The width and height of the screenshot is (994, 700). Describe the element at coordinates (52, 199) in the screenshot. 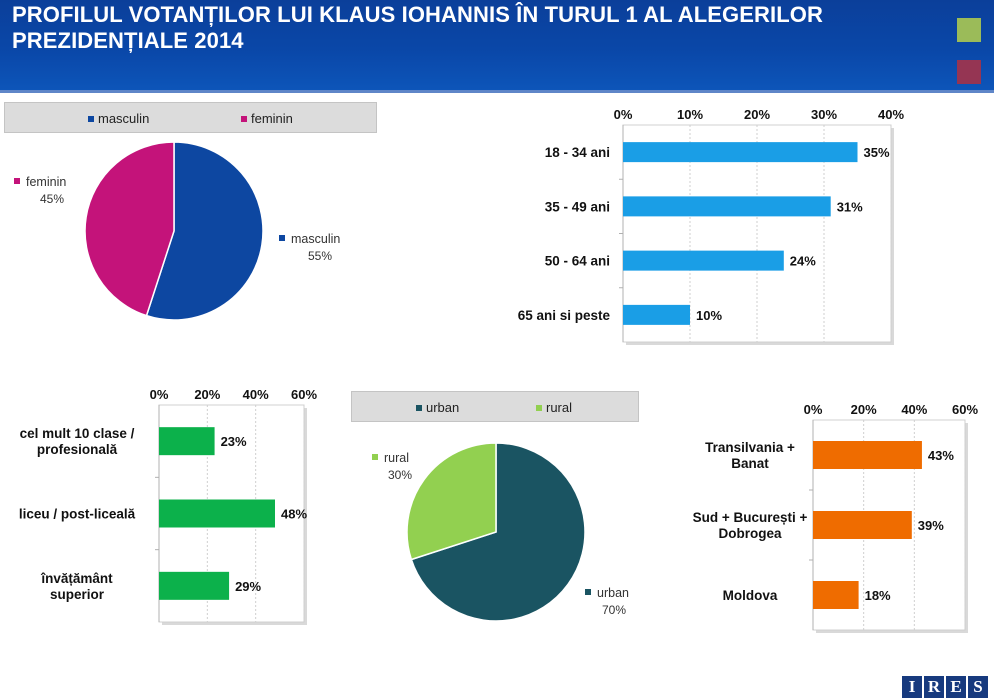

I see `pie-value-feminin: 45%` at that location.